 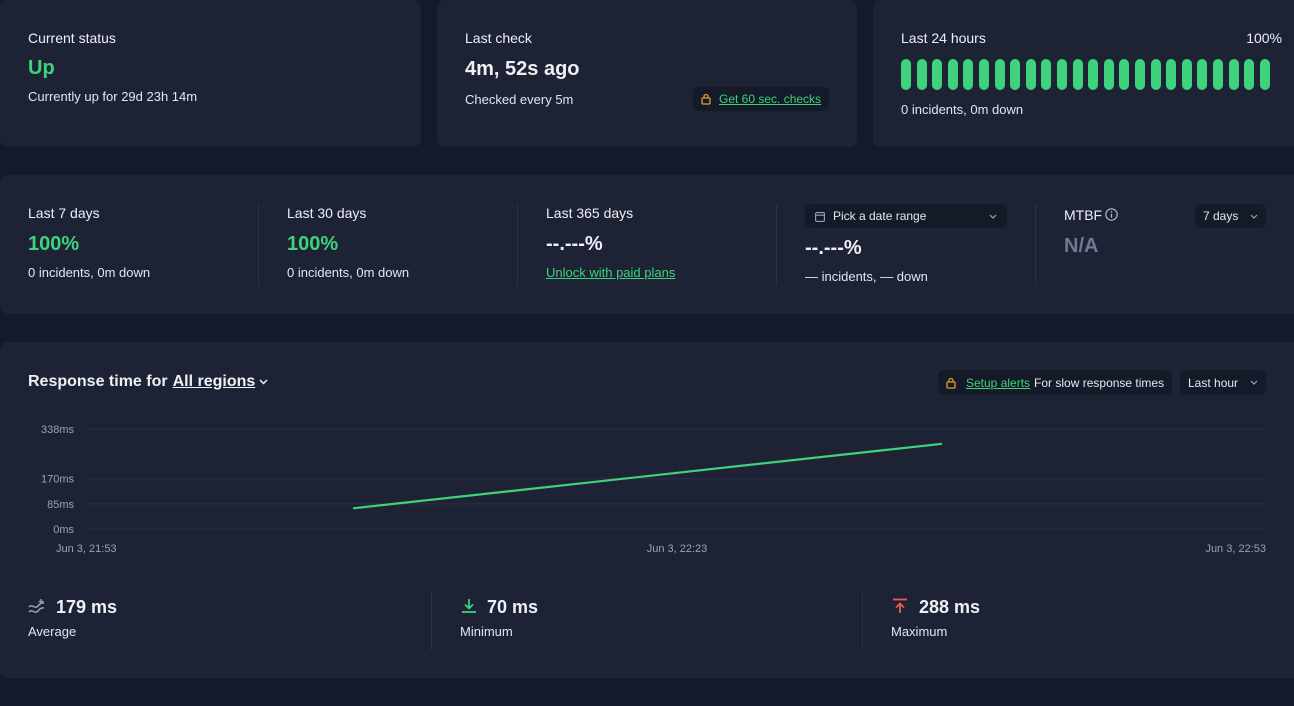 What do you see at coordinates (54, 244) in the screenshot?
I see `period-7d-value: 100%` at bounding box center [54, 244].